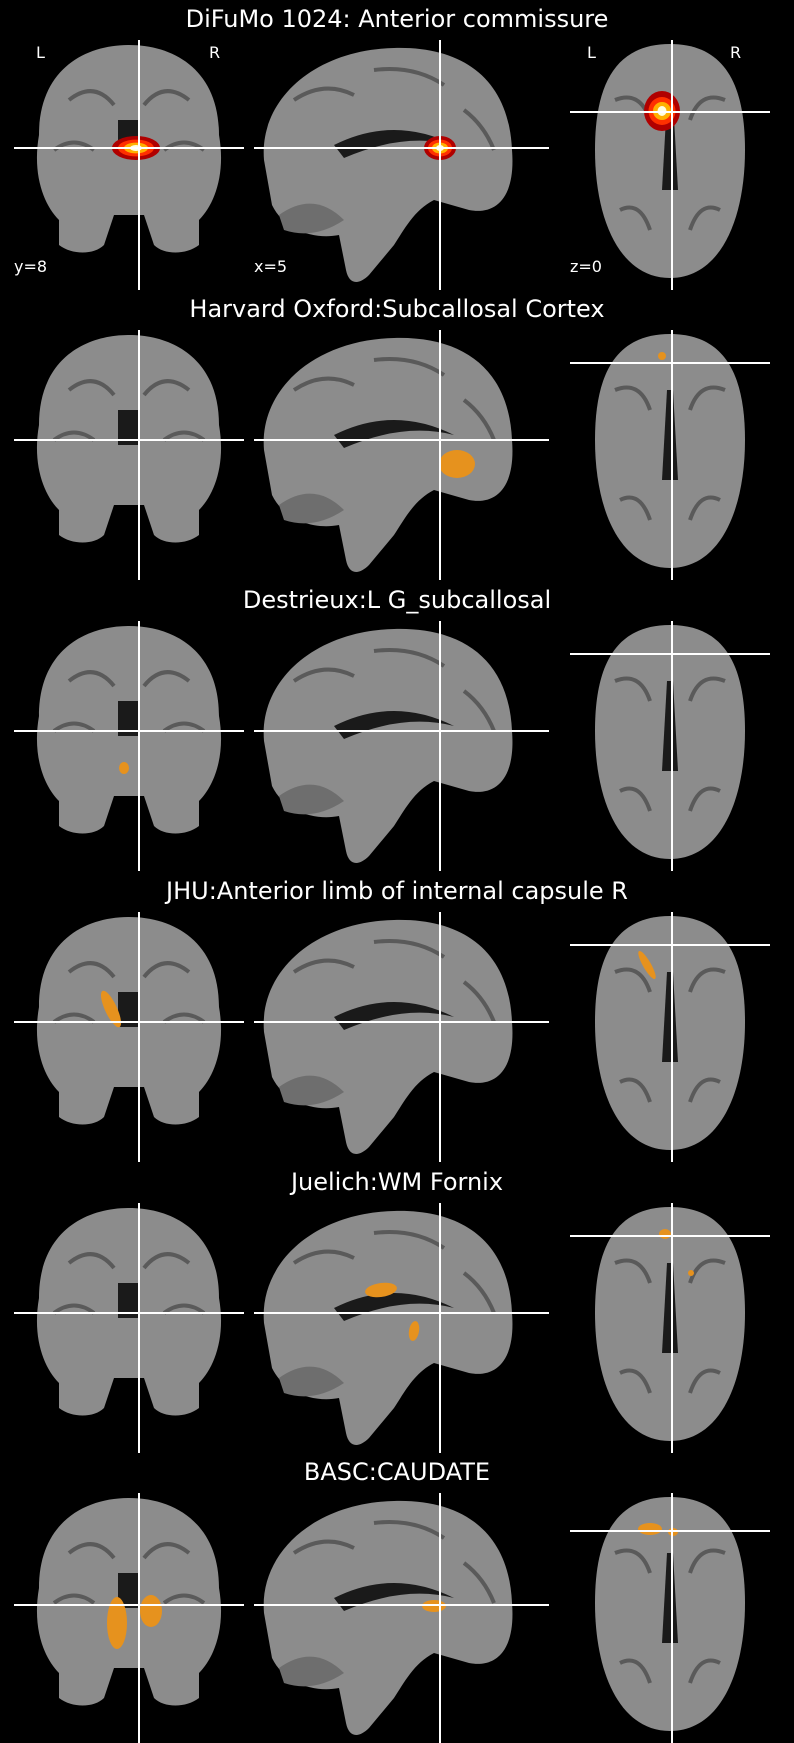 Image resolution: width=794 pixels, height=1743 pixels. Describe the element at coordinates (397, 600) in the screenshot. I see `panel-title: Destrieux:L G_subcallosal` at that location.